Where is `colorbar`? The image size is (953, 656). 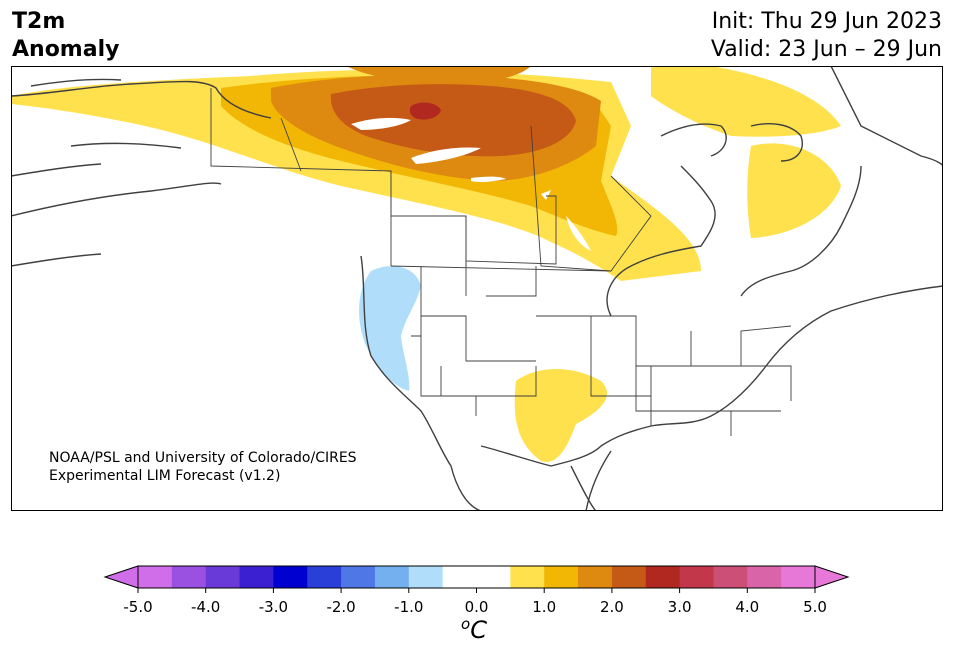 colorbar is located at coordinates (476, 579).